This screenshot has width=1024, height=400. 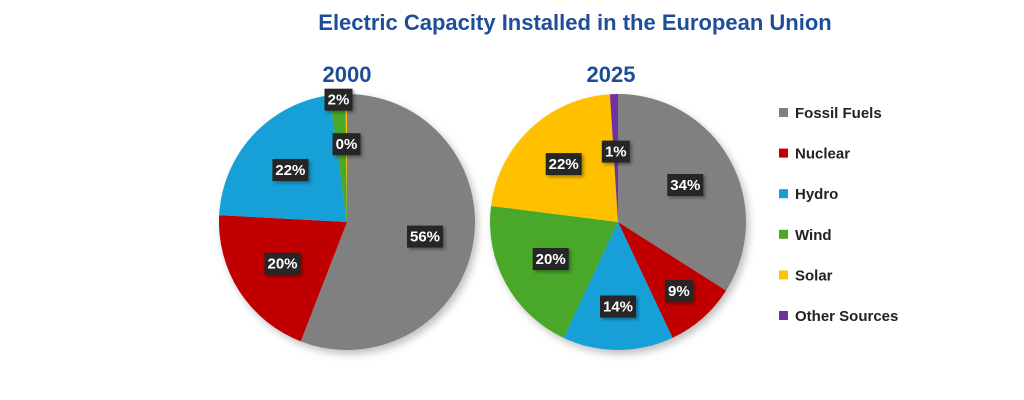 I want to click on legend-item-wind: Wind, so click(x=805, y=235).